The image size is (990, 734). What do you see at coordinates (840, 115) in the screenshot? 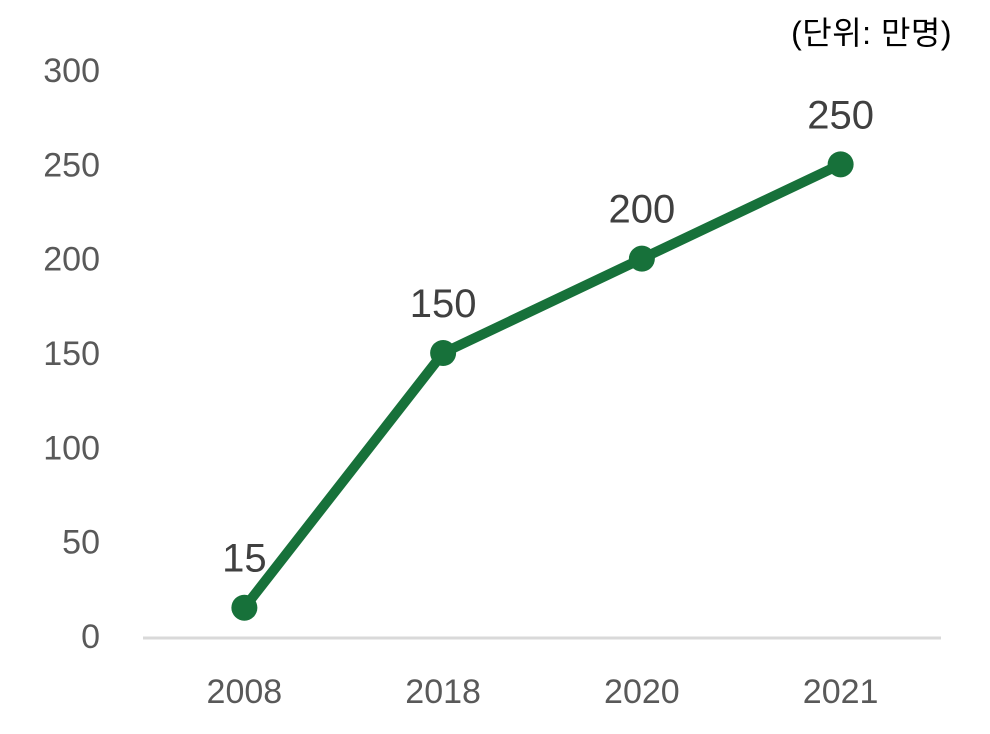
I see `data-point-label: 250` at bounding box center [840, 115].